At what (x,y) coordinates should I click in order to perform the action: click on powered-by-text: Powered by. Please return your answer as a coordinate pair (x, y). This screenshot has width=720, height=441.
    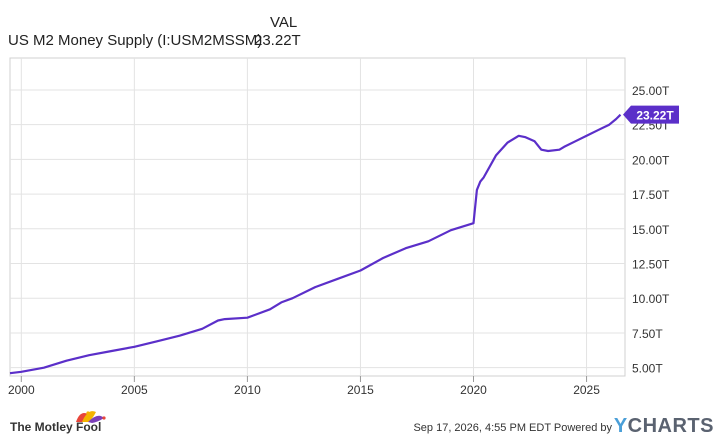
    Looking at the image, I should click on (582, 428).